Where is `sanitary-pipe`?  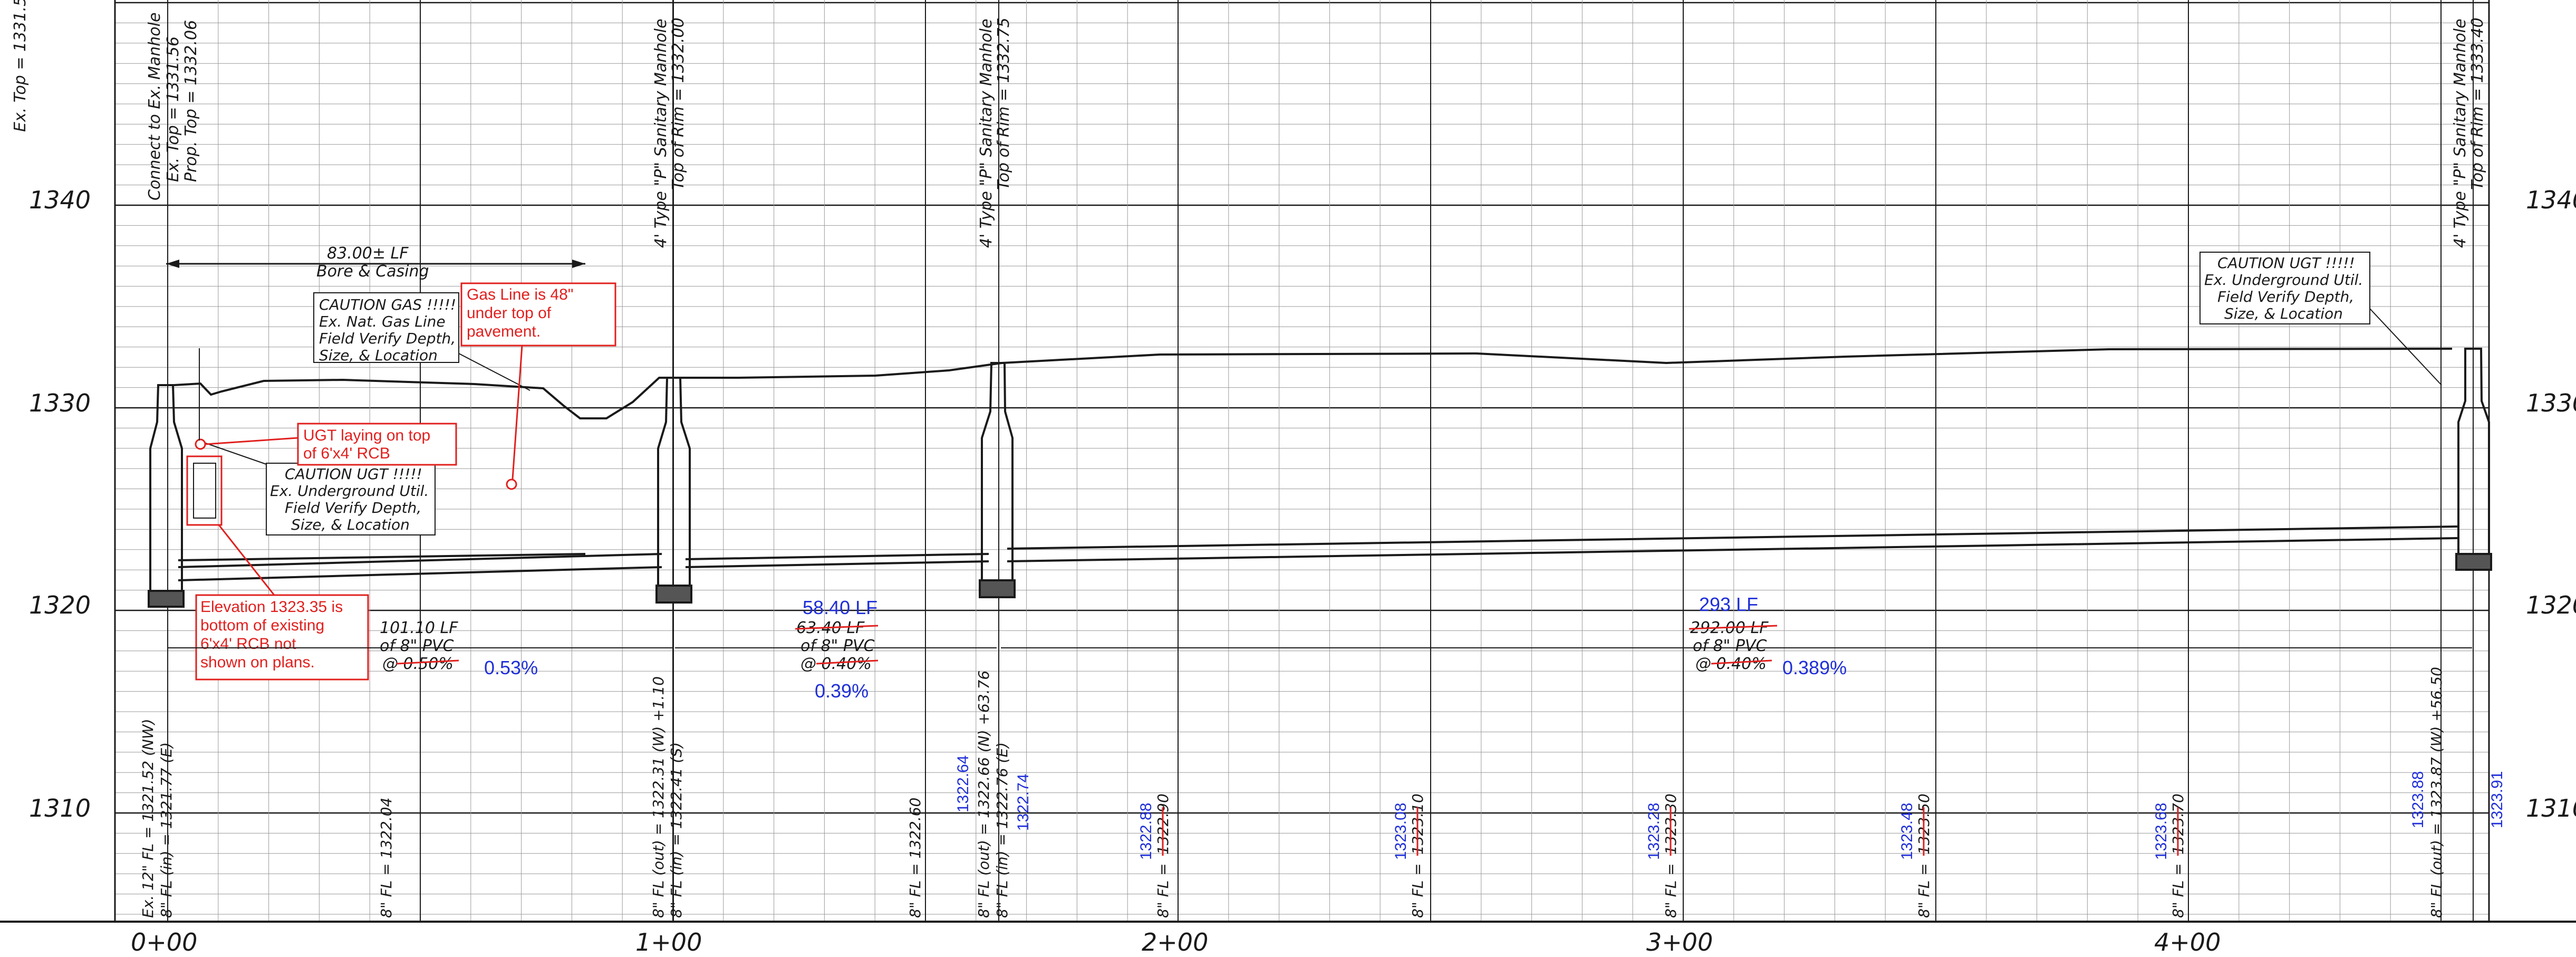 sanitary-pipe is located at coordinates (1318, 553).